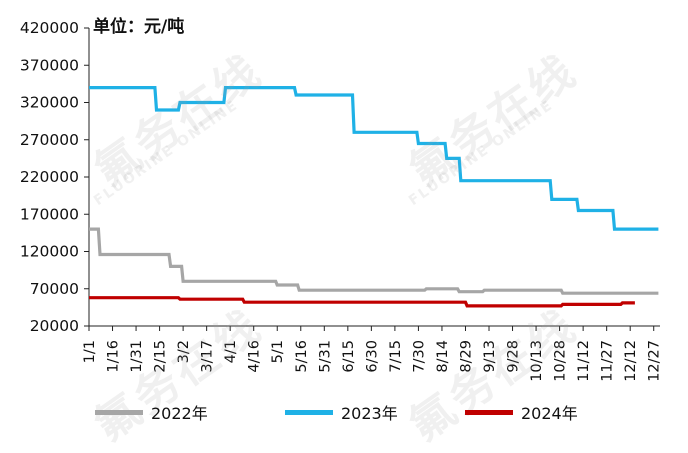  Describe the element at coordinates (49, 65) in the screenshot. I see `y-tick-label: 370000` at that location.